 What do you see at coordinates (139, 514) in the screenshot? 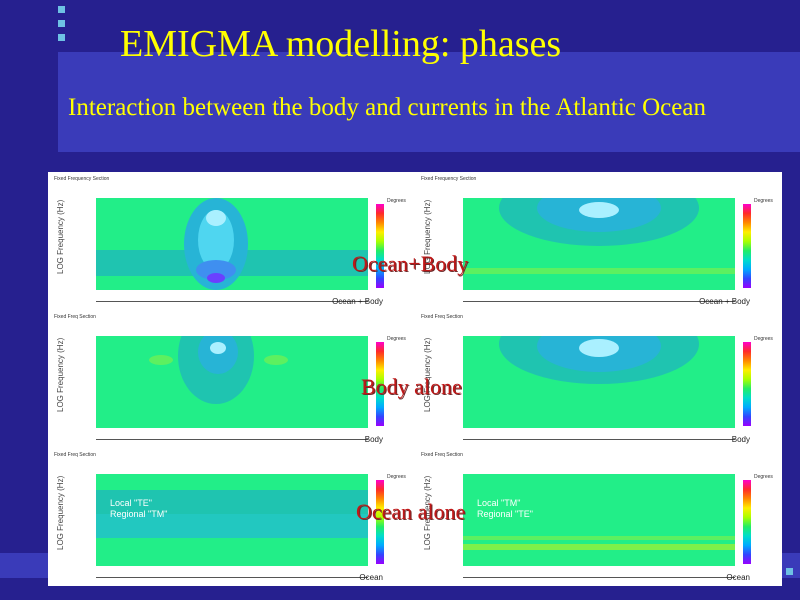
I see `regional-mode-text: Regional "TM"` at bounding box center [139, 514].